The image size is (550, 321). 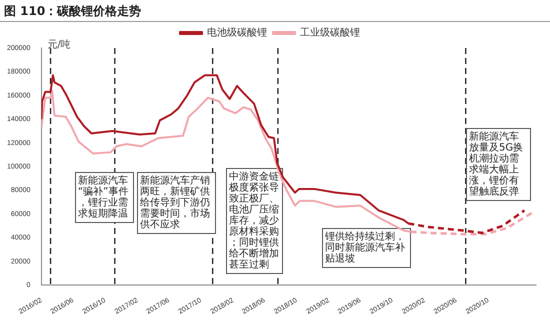 I want to click on legend-label: 电池级碳酸锂, so click(x=237, y=32).